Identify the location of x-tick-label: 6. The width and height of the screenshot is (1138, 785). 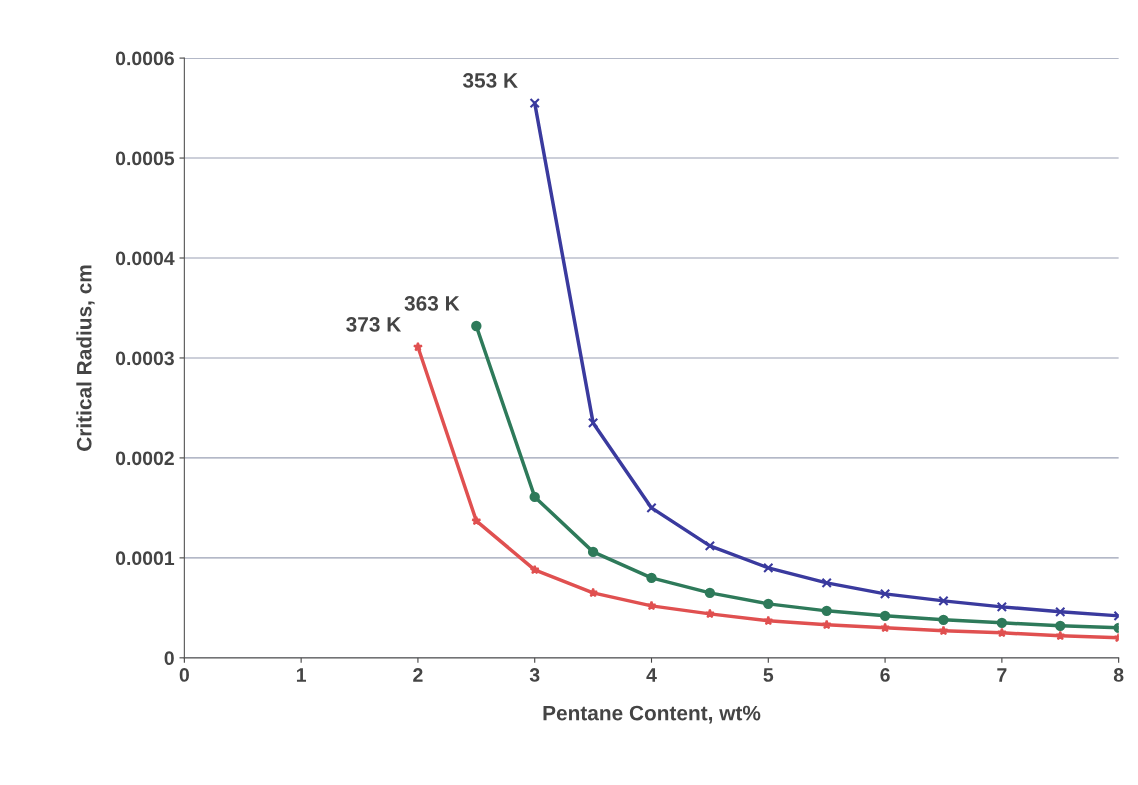
(885, 675).